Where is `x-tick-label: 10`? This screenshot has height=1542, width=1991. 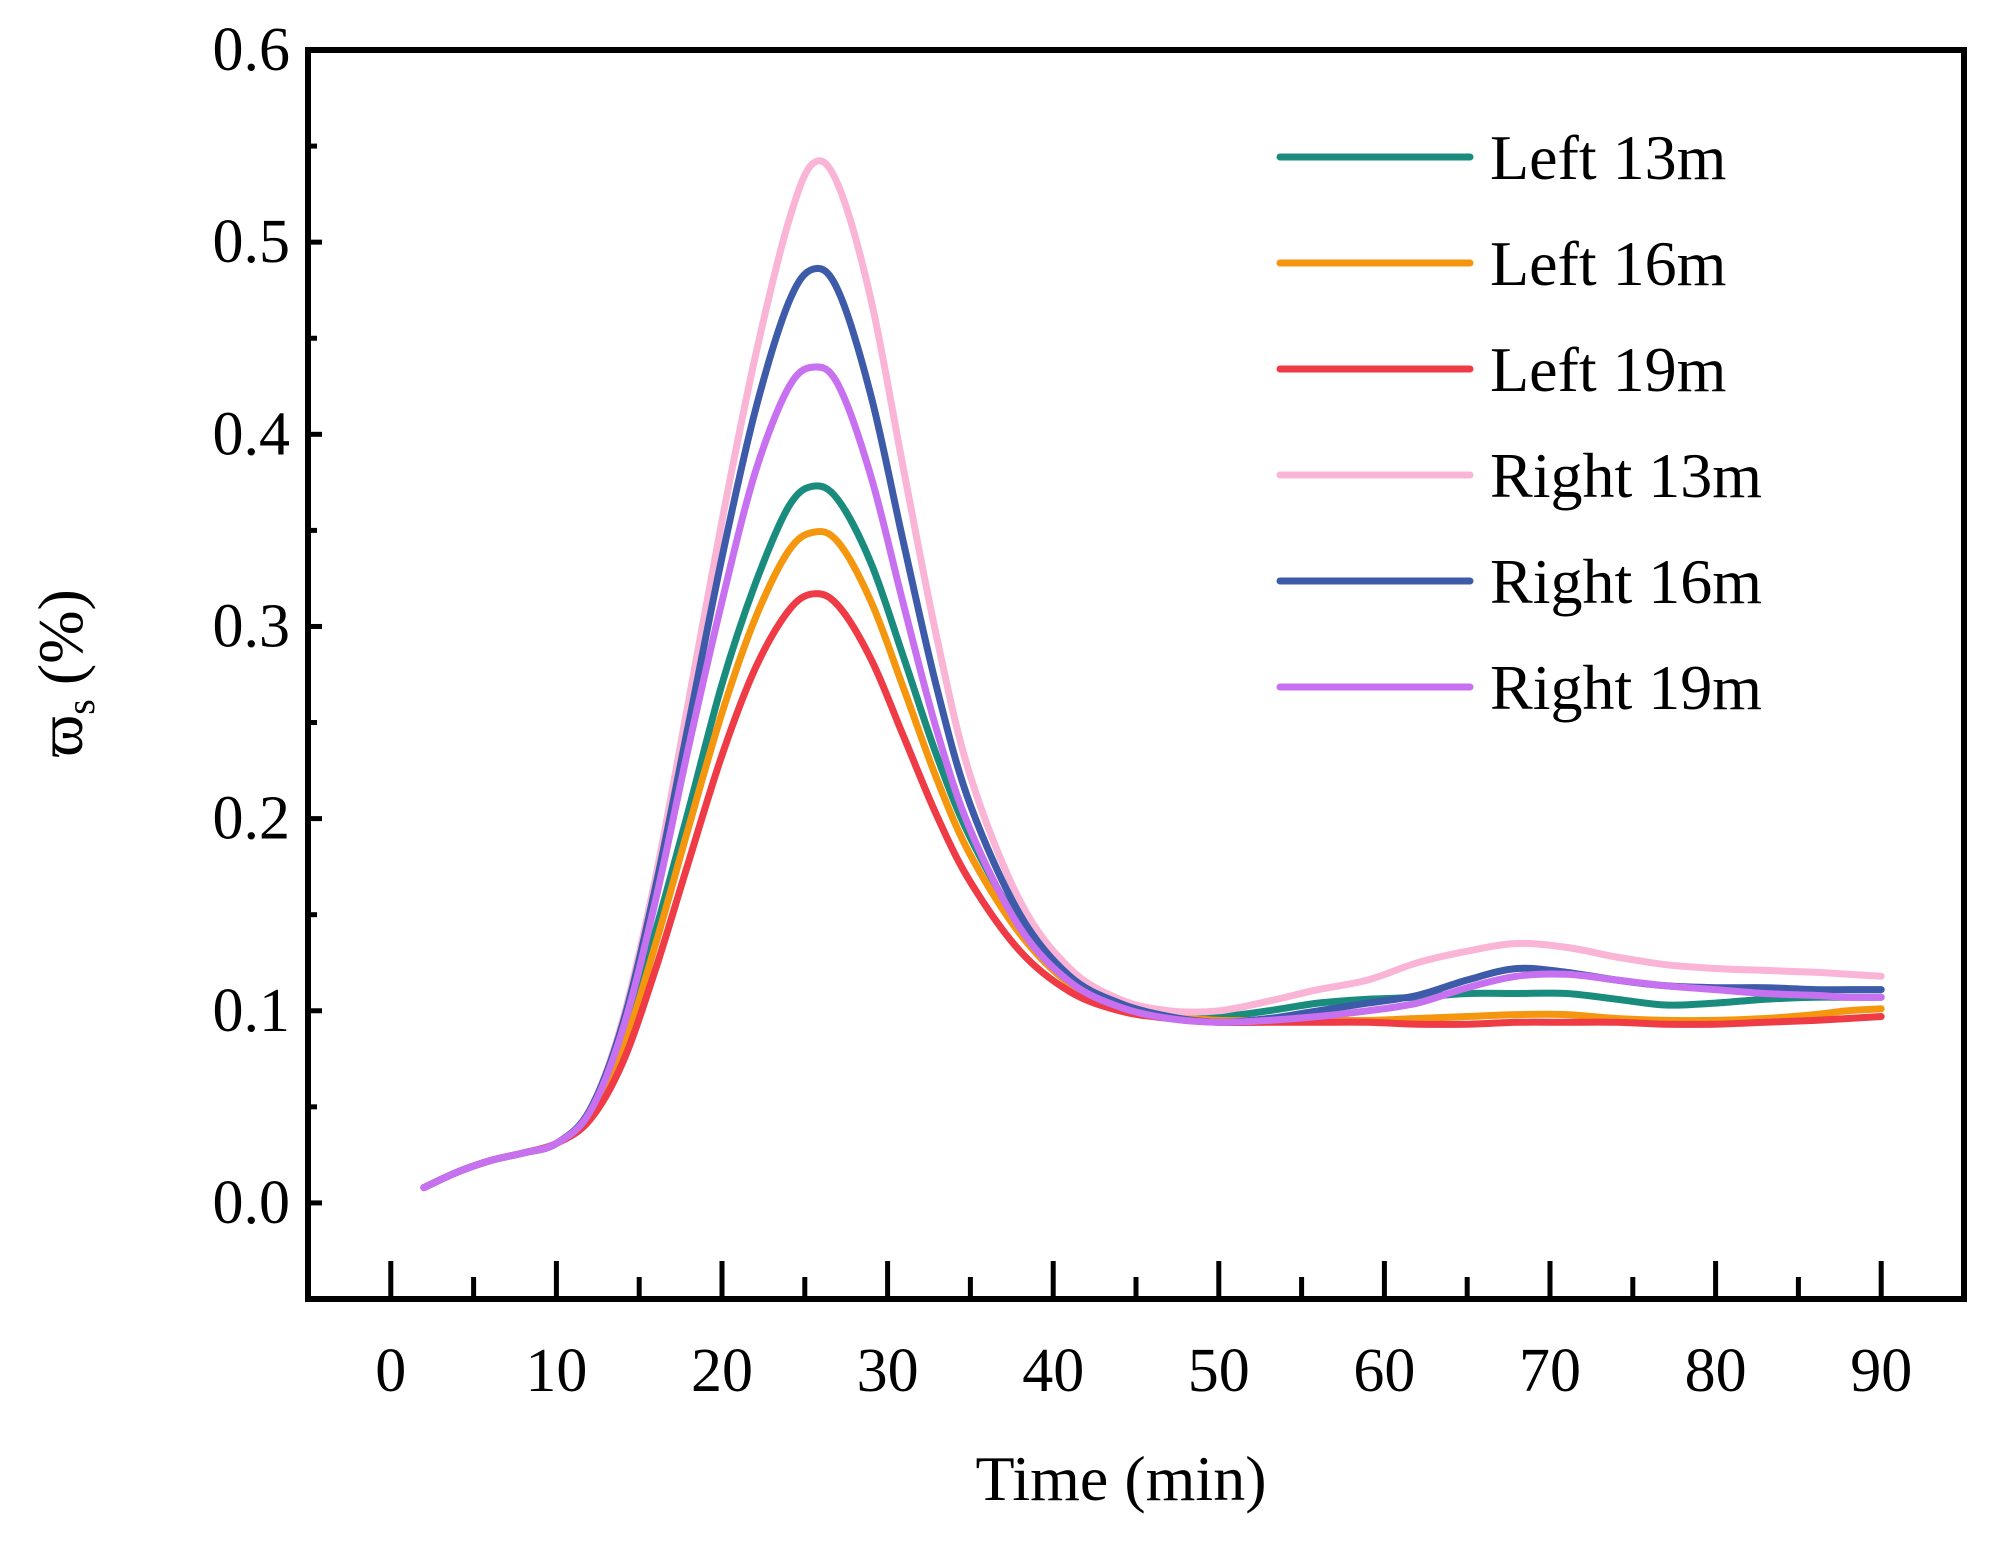
x-tick-label: 10 is located at coordinates (556, 1371).